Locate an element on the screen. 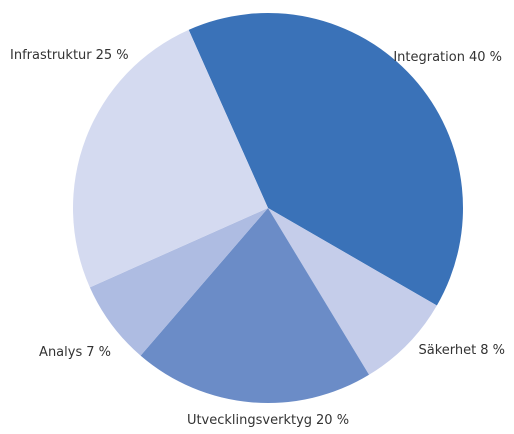  slice-name: Utvecklingsverktyg is located at coordinates (249, 420).